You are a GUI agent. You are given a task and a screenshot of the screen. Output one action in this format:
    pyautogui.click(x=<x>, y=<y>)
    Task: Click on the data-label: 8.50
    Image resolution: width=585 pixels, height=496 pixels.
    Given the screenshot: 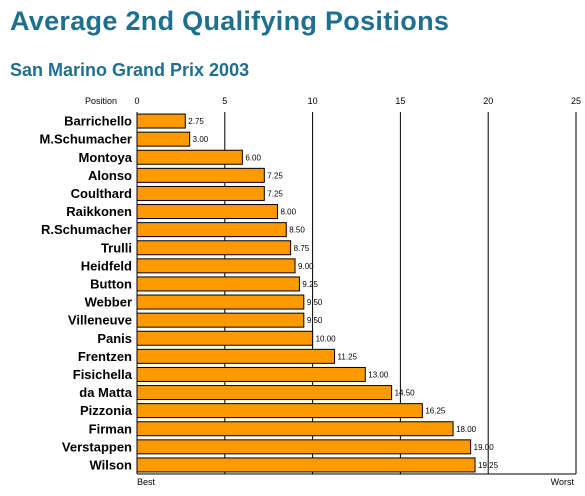 What is the action you would take?
    pyautogui.click(x=297, y=230)
    